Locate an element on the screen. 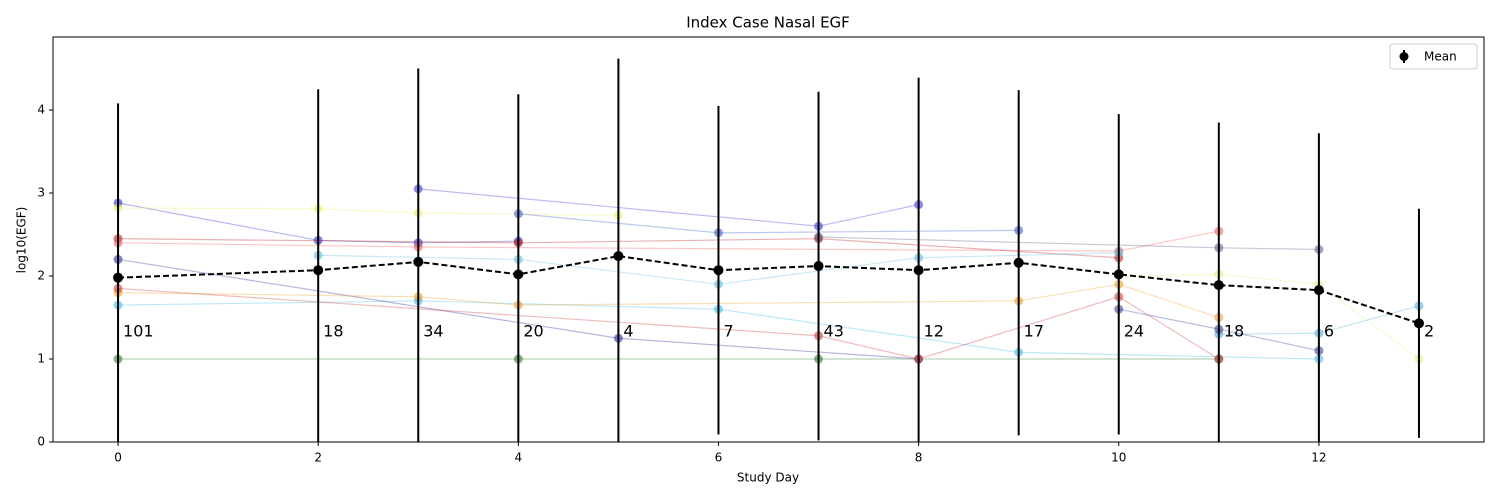 Image resolution: width=1500 pixels, height=500 pixels. x-tick-label: 2 is located at coordinates (318, 458).